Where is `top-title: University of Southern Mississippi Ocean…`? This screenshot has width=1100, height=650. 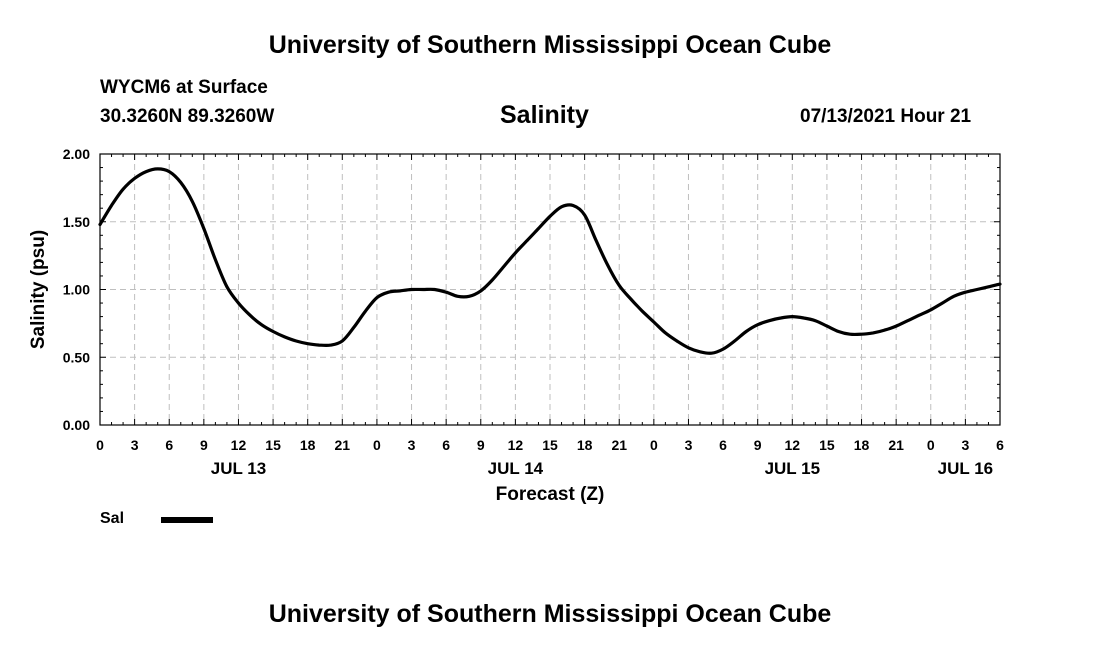
top-title: University of Southern Mississippi Ocean… is located at coordinates (550, 45).